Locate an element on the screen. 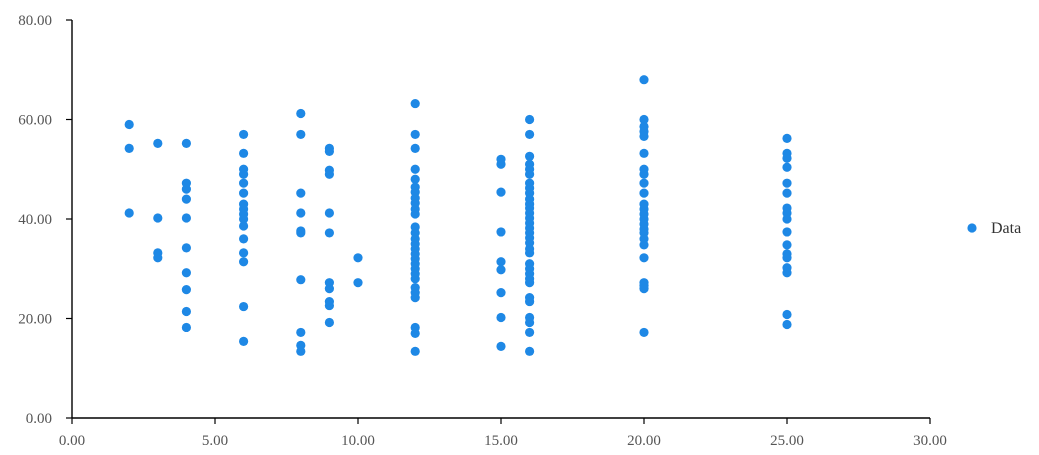  x-tick-label: 20.00 is located at coordinates (644, 441).